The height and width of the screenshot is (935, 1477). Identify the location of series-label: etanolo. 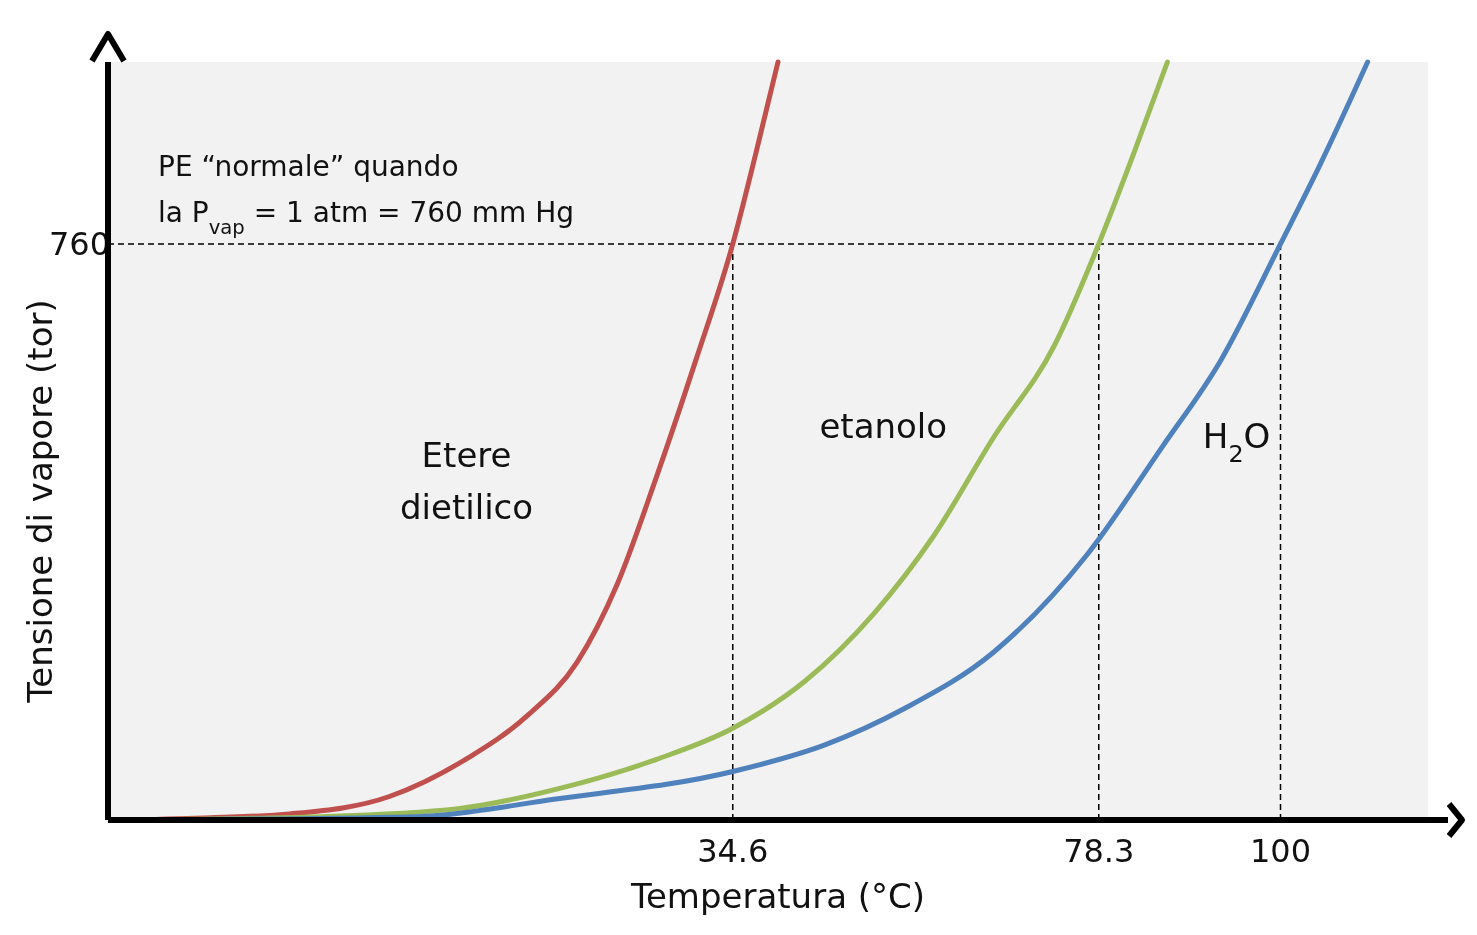
(883, 425).